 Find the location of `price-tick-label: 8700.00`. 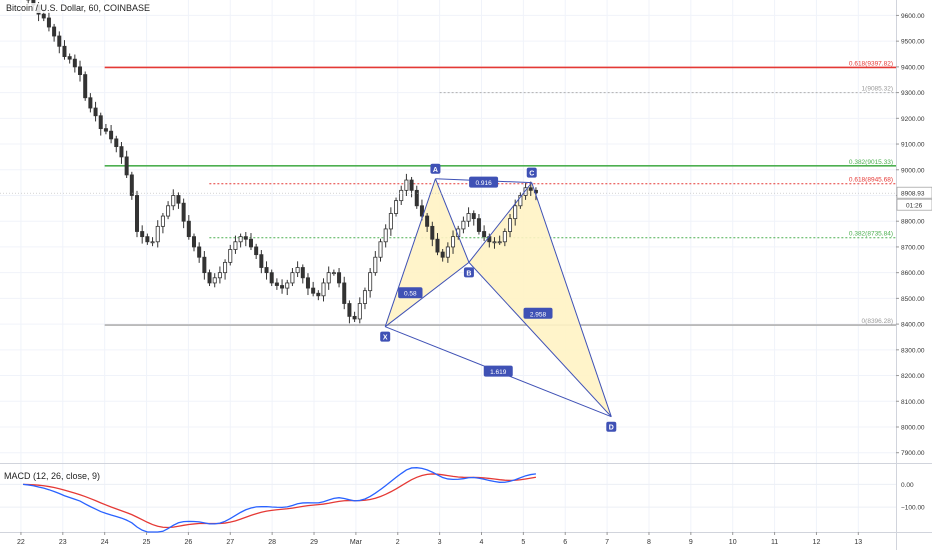

price-tick-label: 8700.00 is located at coordinates (913, 247).